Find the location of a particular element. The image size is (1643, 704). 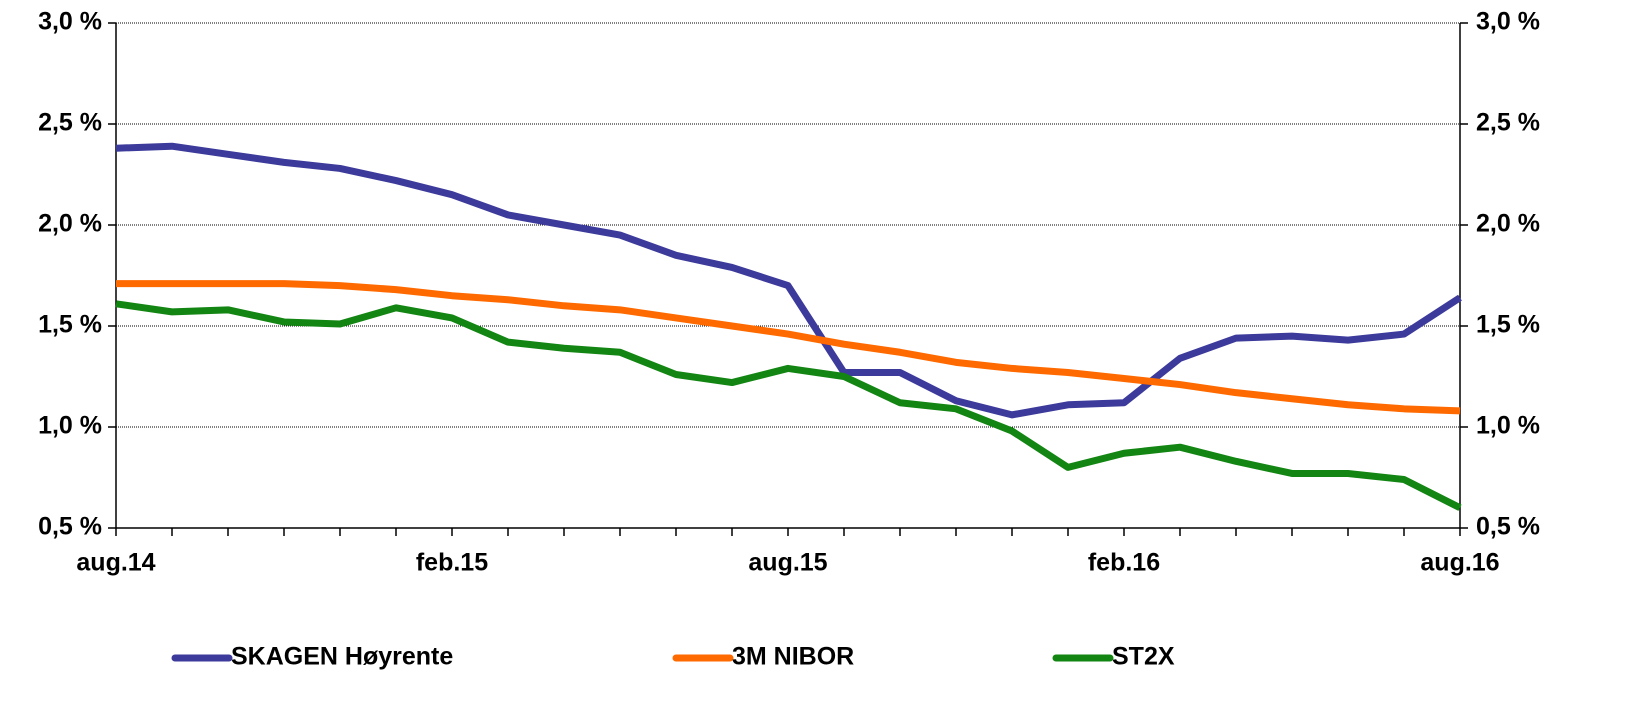

y2-tick-label: 1,5 % is located at coordinates (1508, 325).